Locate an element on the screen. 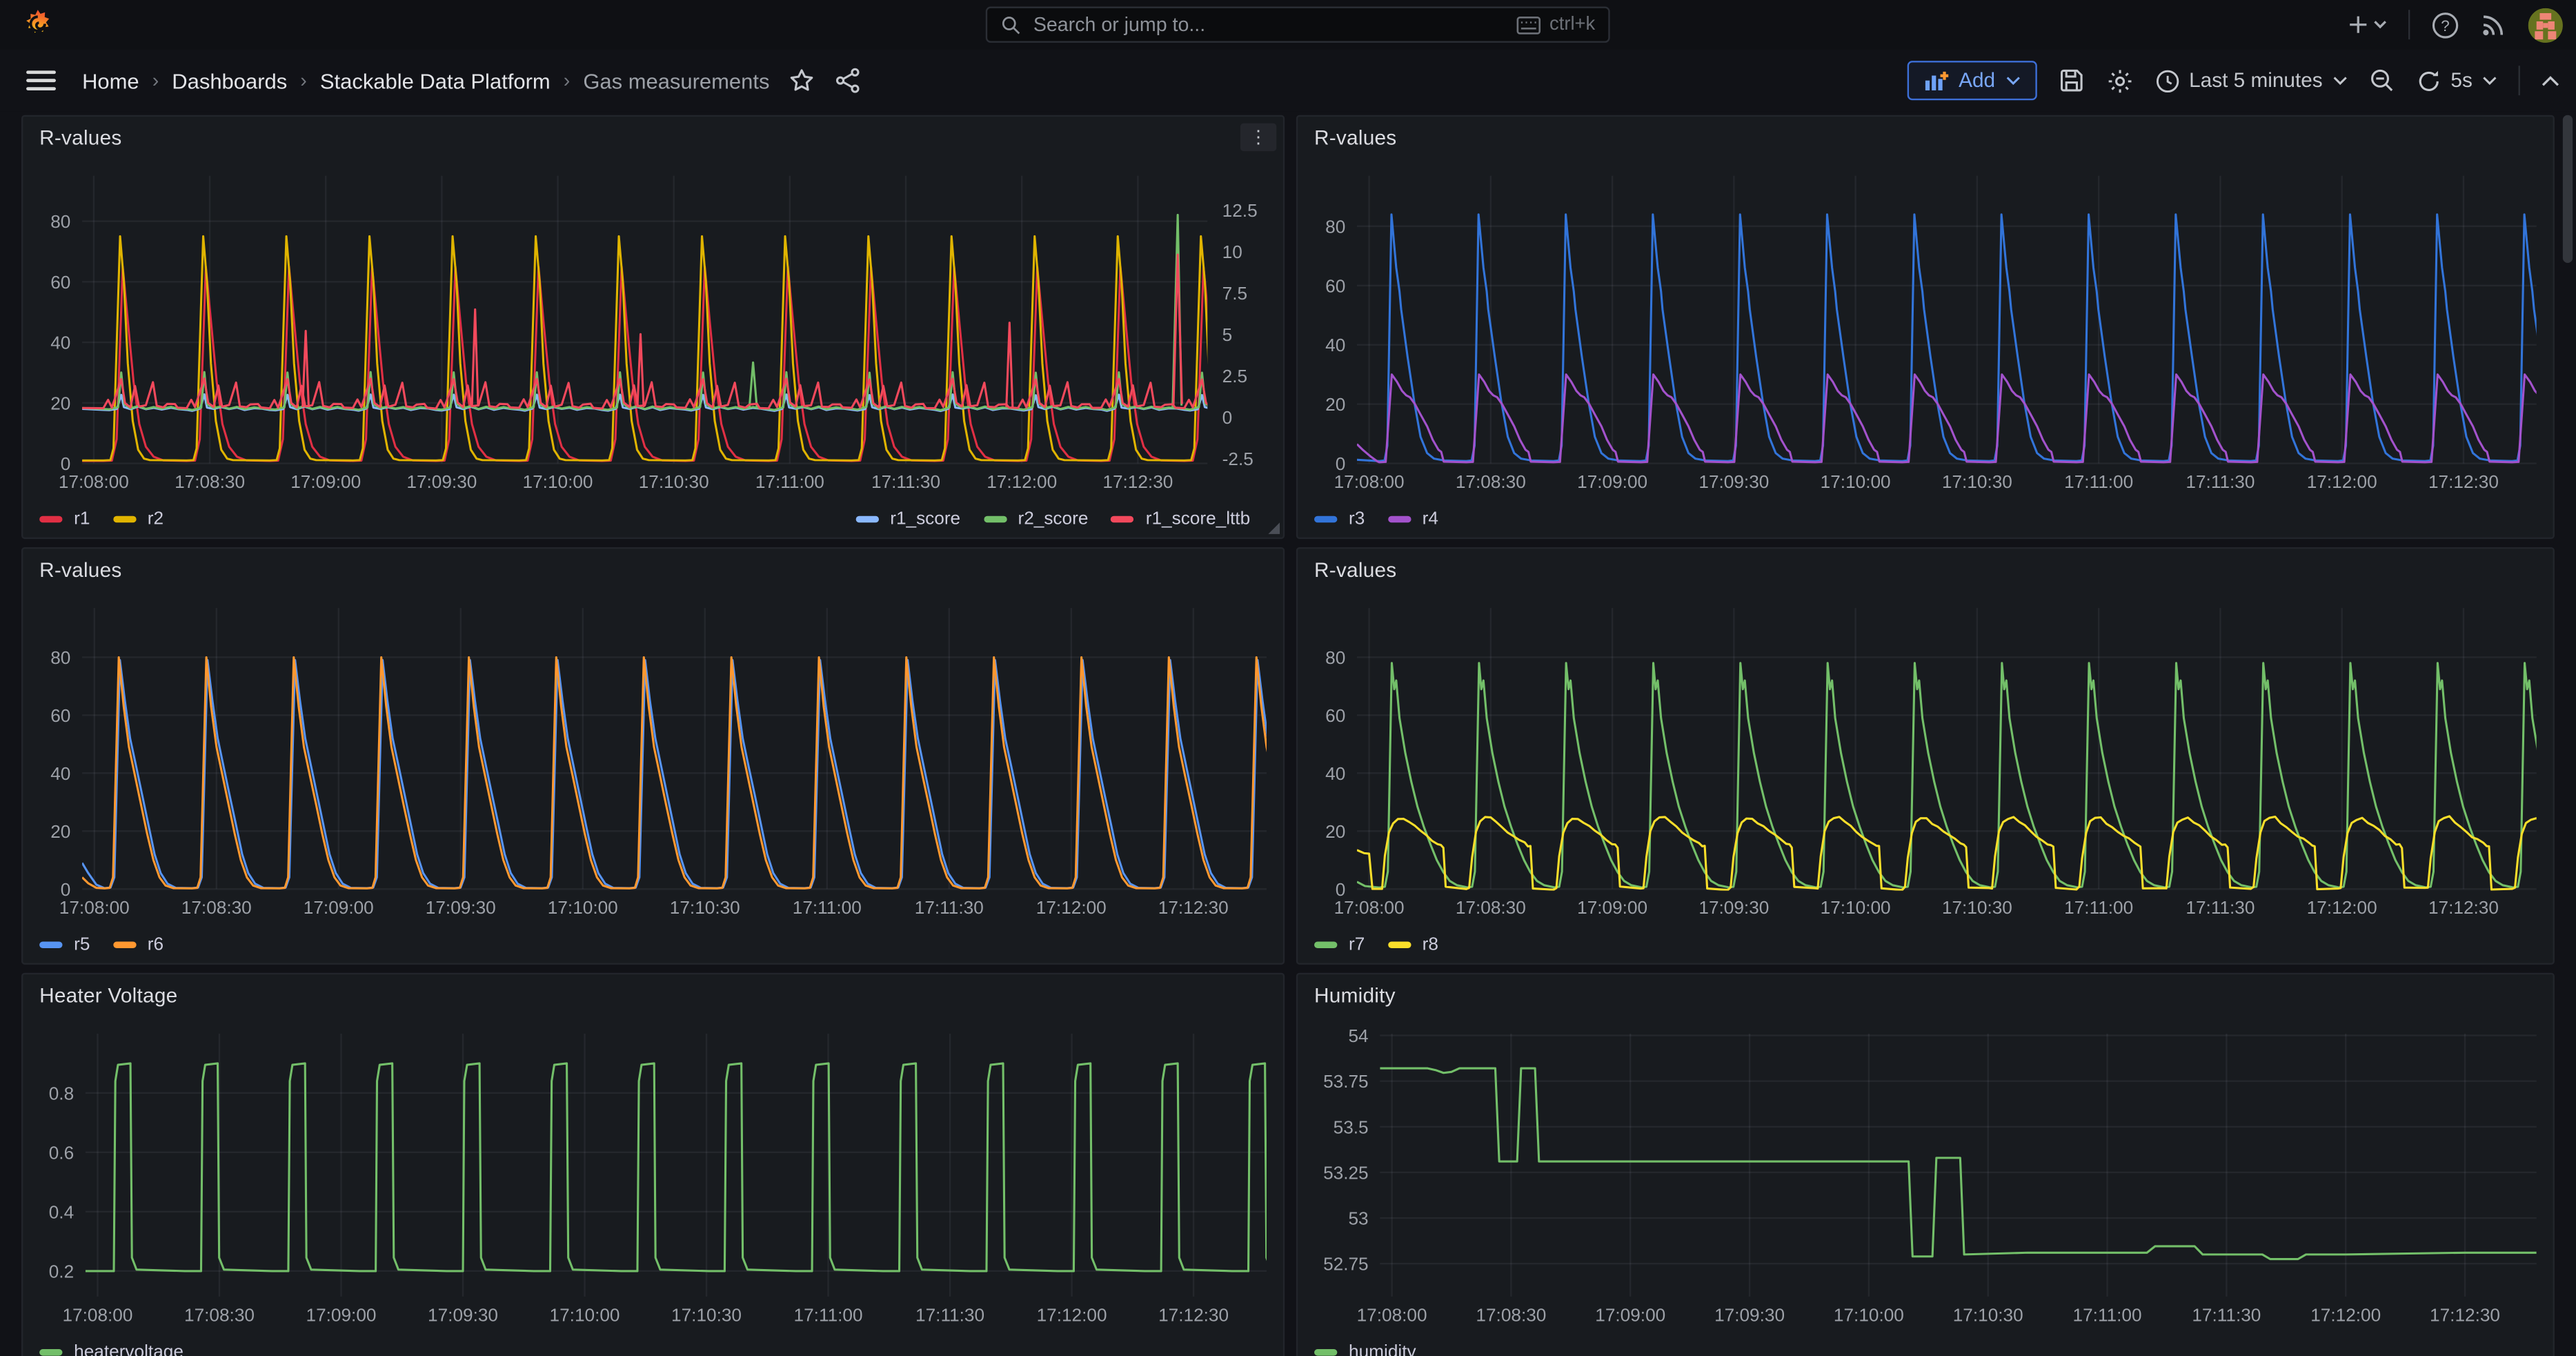  legend: r3 r4 is located at coordinates (1376, 519).